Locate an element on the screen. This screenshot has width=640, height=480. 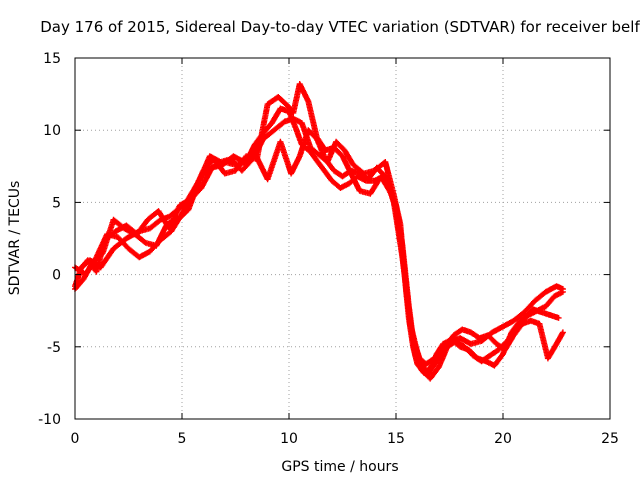
x-tick-label: 25 is located at coordinates (610, 439).